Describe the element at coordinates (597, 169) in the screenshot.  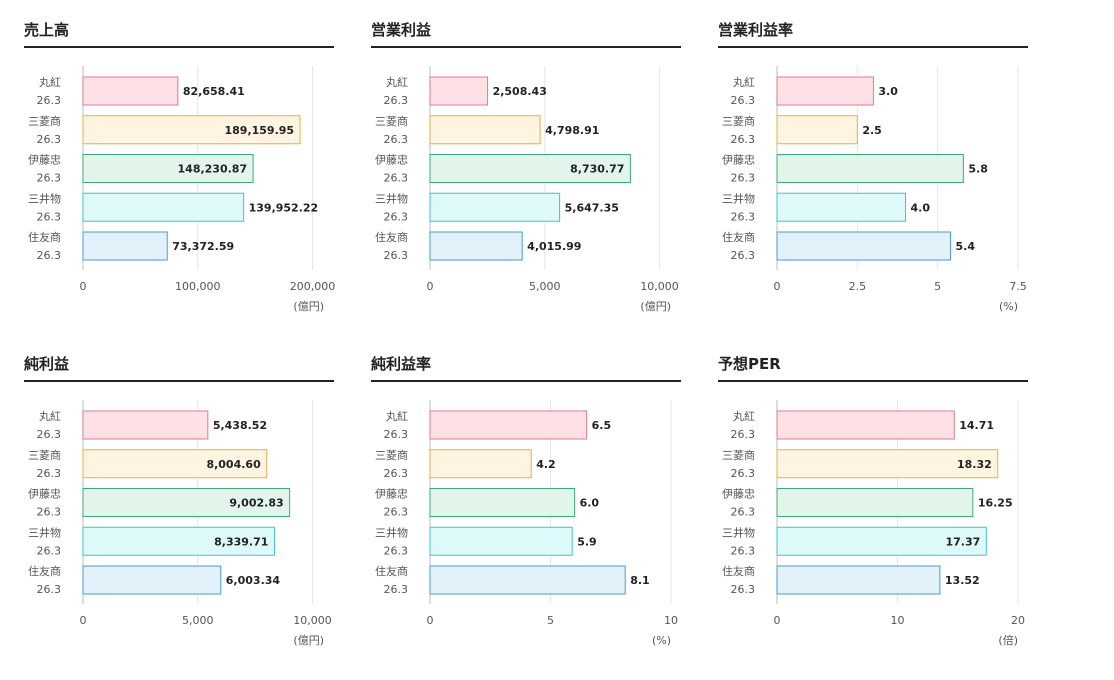
I see `value-label: 8,730.77` at that location.